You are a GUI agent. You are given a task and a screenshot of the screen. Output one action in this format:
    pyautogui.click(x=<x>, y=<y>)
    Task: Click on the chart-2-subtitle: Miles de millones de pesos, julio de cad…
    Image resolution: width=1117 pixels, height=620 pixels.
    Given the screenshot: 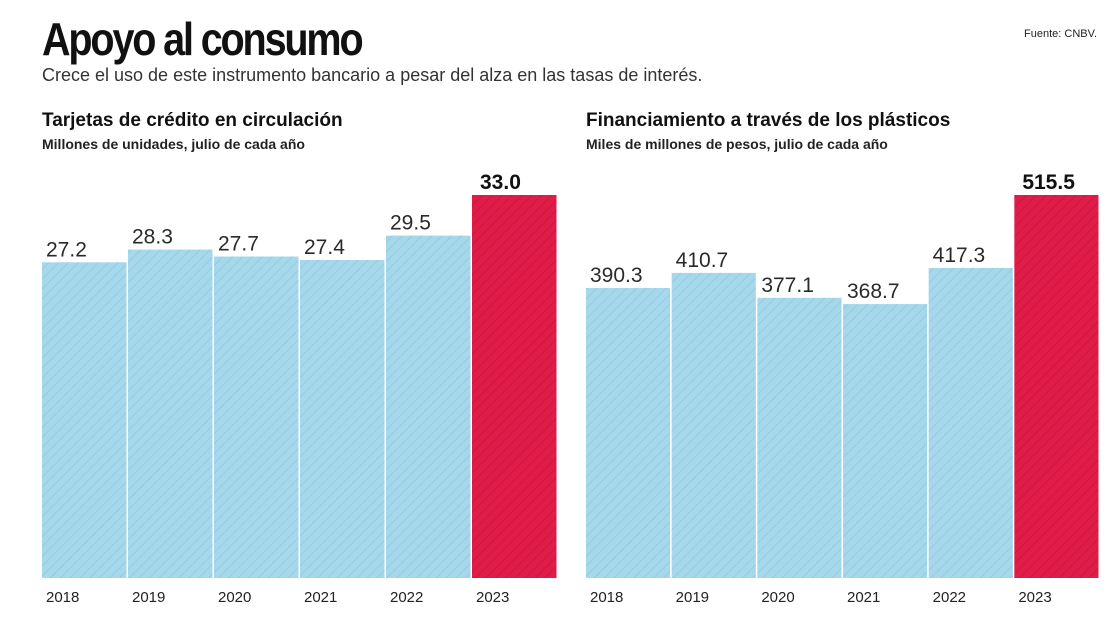 What is the action you would take?
    pyautogui.click(x=737, y=144)
    